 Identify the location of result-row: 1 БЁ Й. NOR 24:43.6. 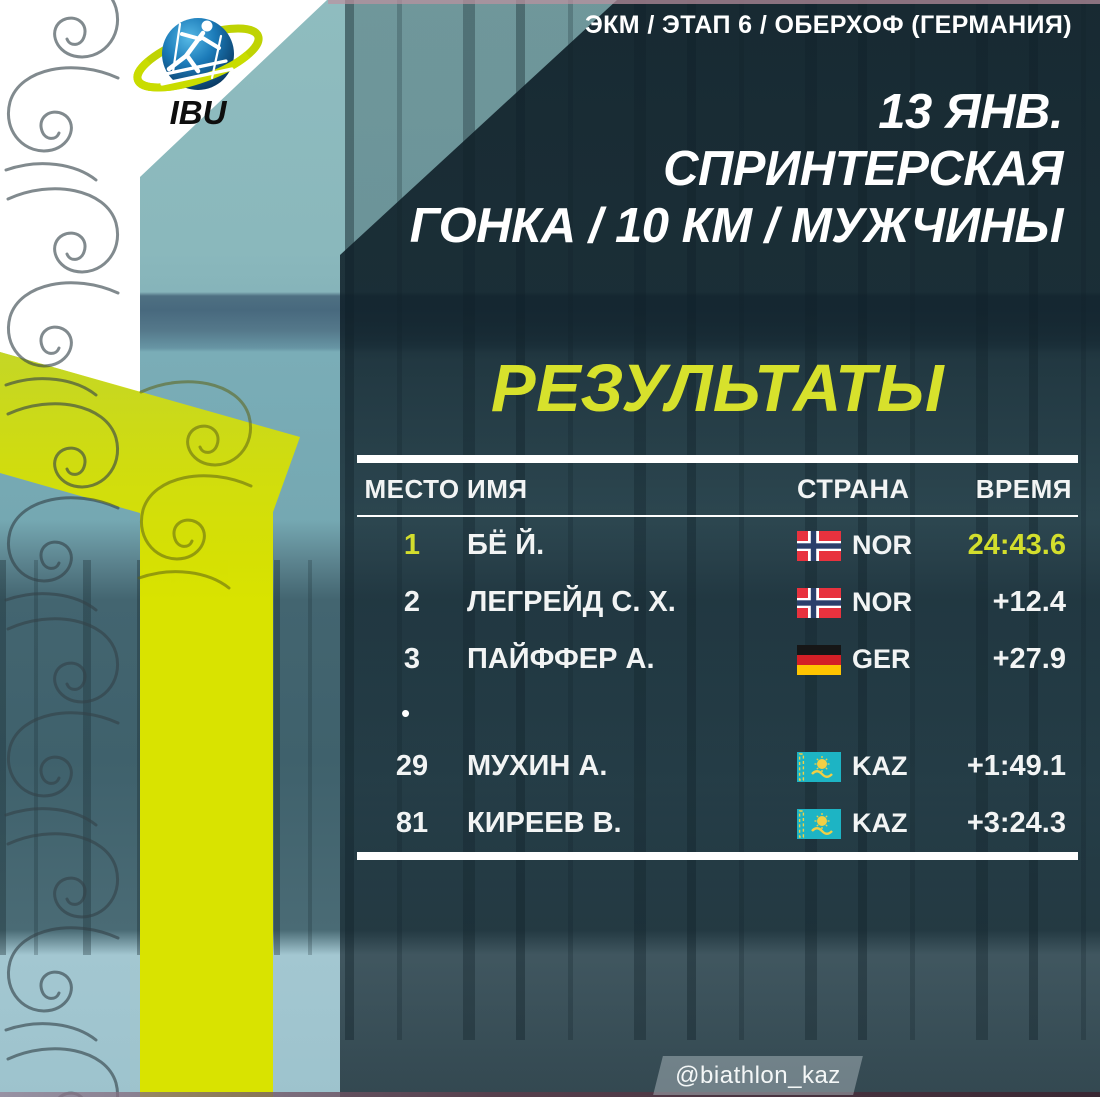
(717, 545).